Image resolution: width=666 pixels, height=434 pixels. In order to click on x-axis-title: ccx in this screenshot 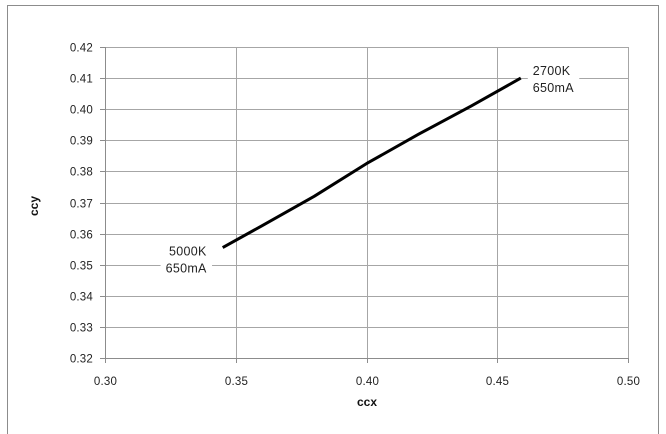, I will do `click(367, 402)`.